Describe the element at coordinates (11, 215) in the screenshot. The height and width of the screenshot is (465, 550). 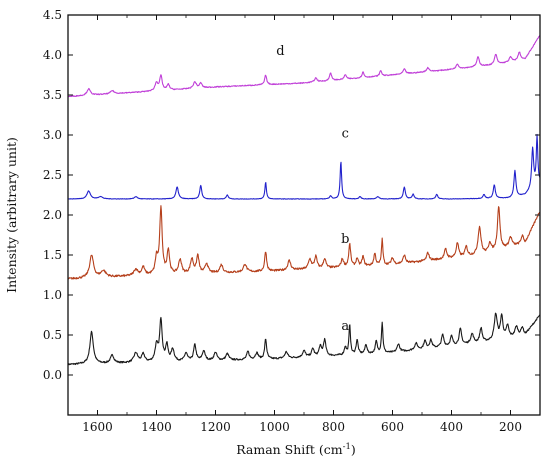
I see `y-axis-title: Intensity (arbitrary unit)` at that location.